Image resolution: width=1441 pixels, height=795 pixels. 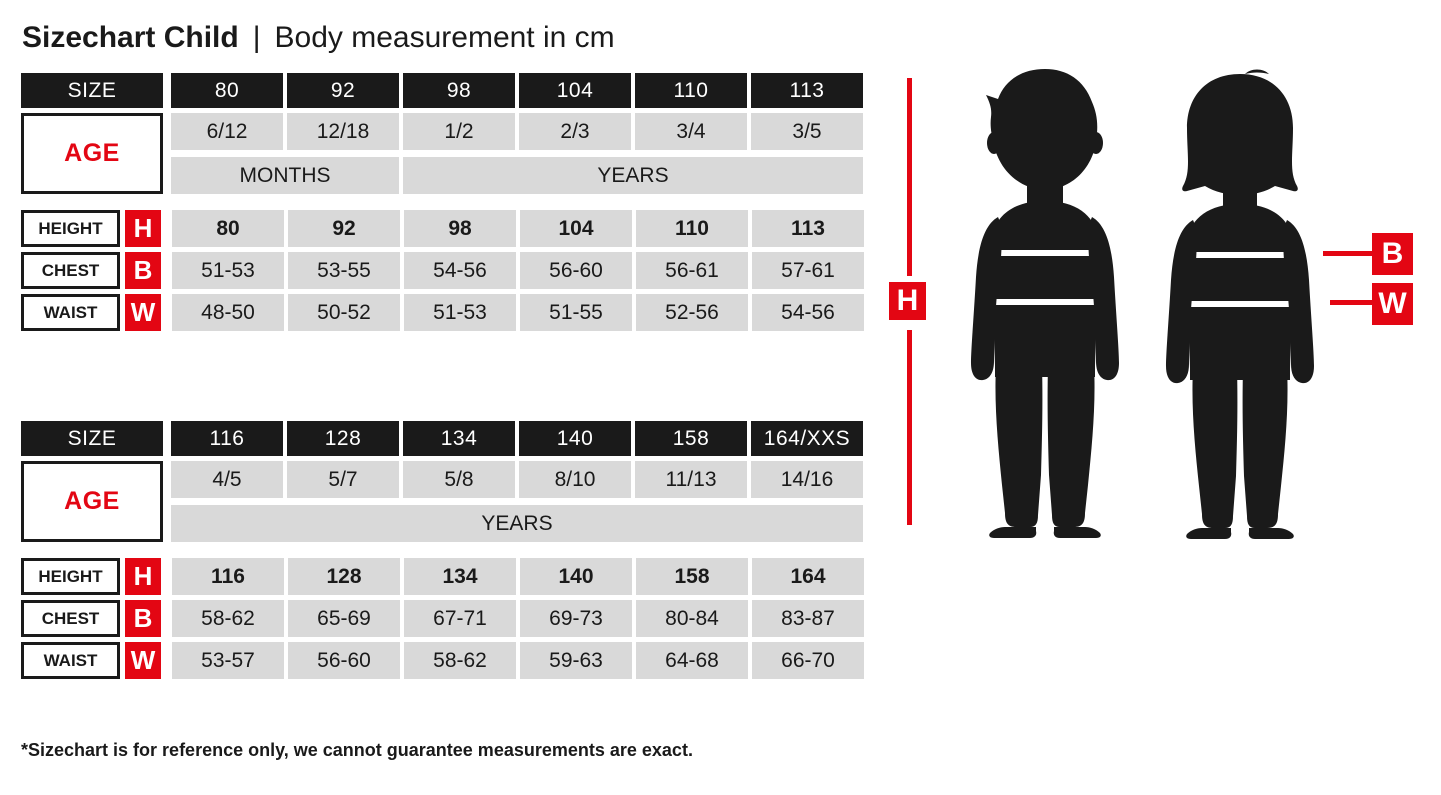 What do you see at coordinates (691, 131) in the screenshot?
I see `age-cell: 3/4` at bounding box center [691, 131].